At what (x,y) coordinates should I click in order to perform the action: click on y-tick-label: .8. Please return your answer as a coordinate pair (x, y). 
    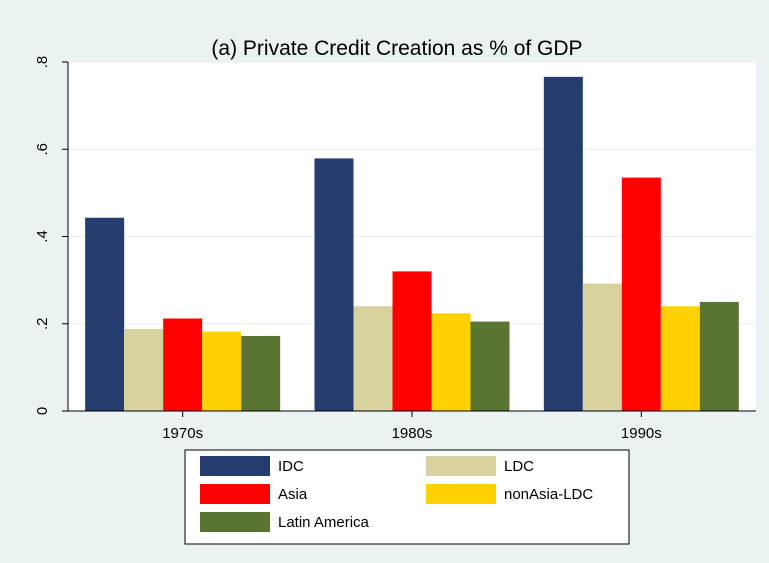
    Looking at the image, I should click on (42, 62).